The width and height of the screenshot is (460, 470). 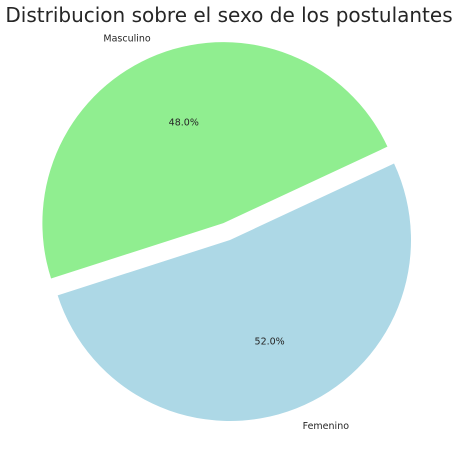 What do you see at coordinates (326, 426) in the screenshot?
I see `pie-category-label-femenino: Femenino` at bounding box center [326, 426].